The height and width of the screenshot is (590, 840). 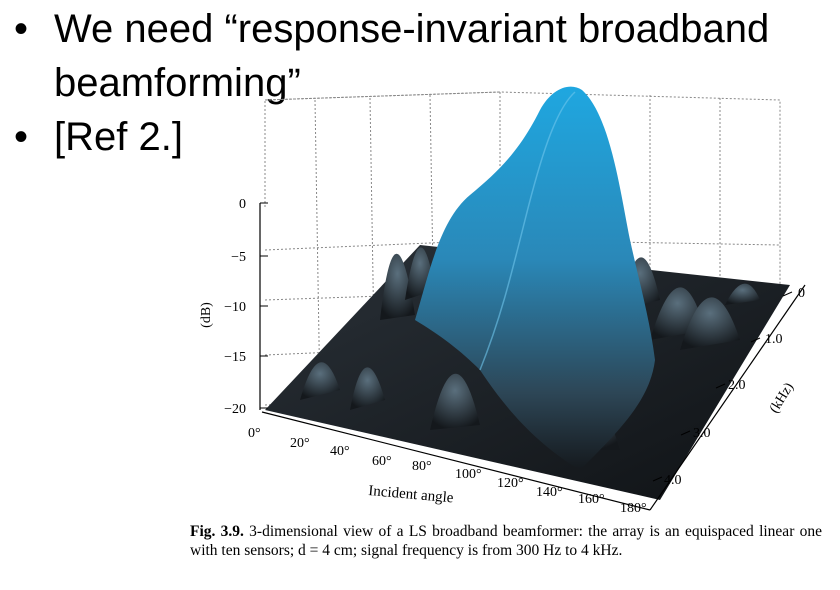 I want to click on x-tick-label: 40°, so click(x=340, y=451).